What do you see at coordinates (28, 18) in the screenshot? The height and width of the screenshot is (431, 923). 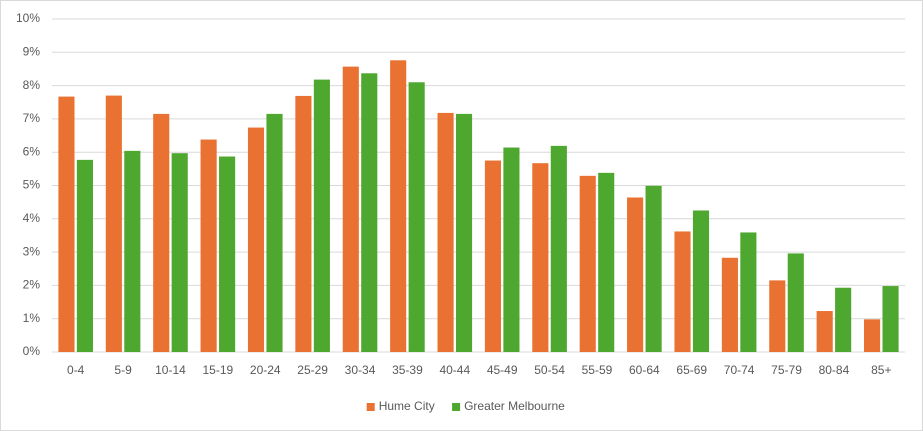 I see `y-tick-label: 10%` at bounding box center [28, 18].